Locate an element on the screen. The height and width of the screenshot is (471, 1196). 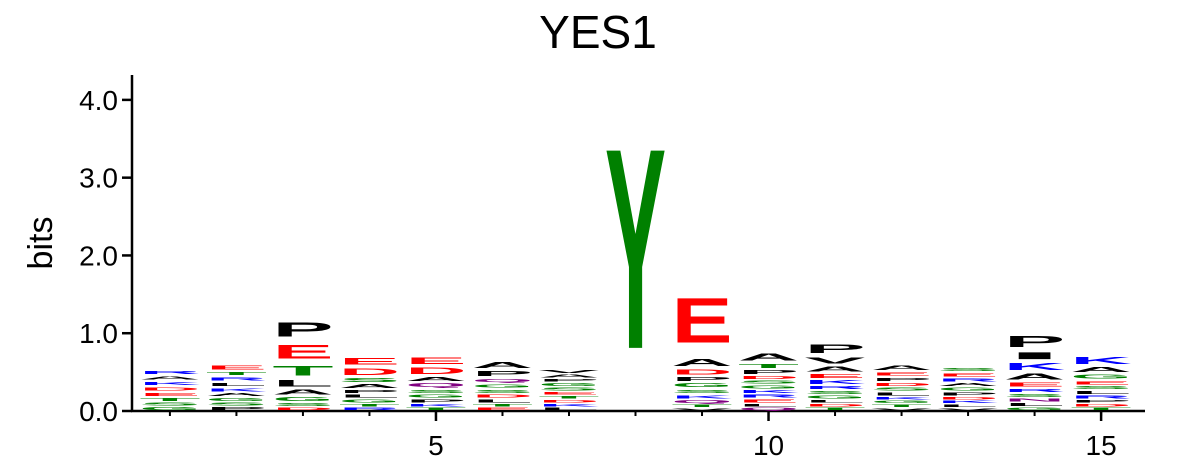
y-tick-label: 3.0 is located at coordinates (98, 178).